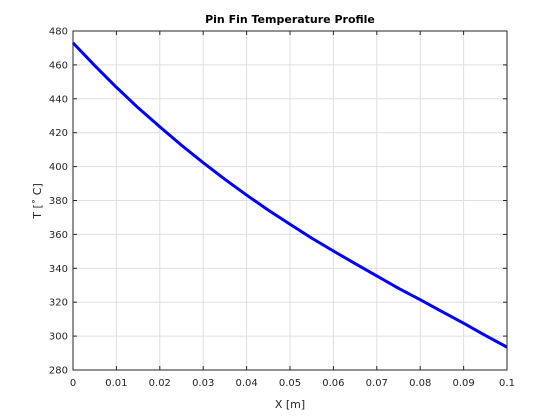 This screenshot has height=416, width=560. I want to click on chart-title: Pin Fin Temperature Profile, so click(290, 19).